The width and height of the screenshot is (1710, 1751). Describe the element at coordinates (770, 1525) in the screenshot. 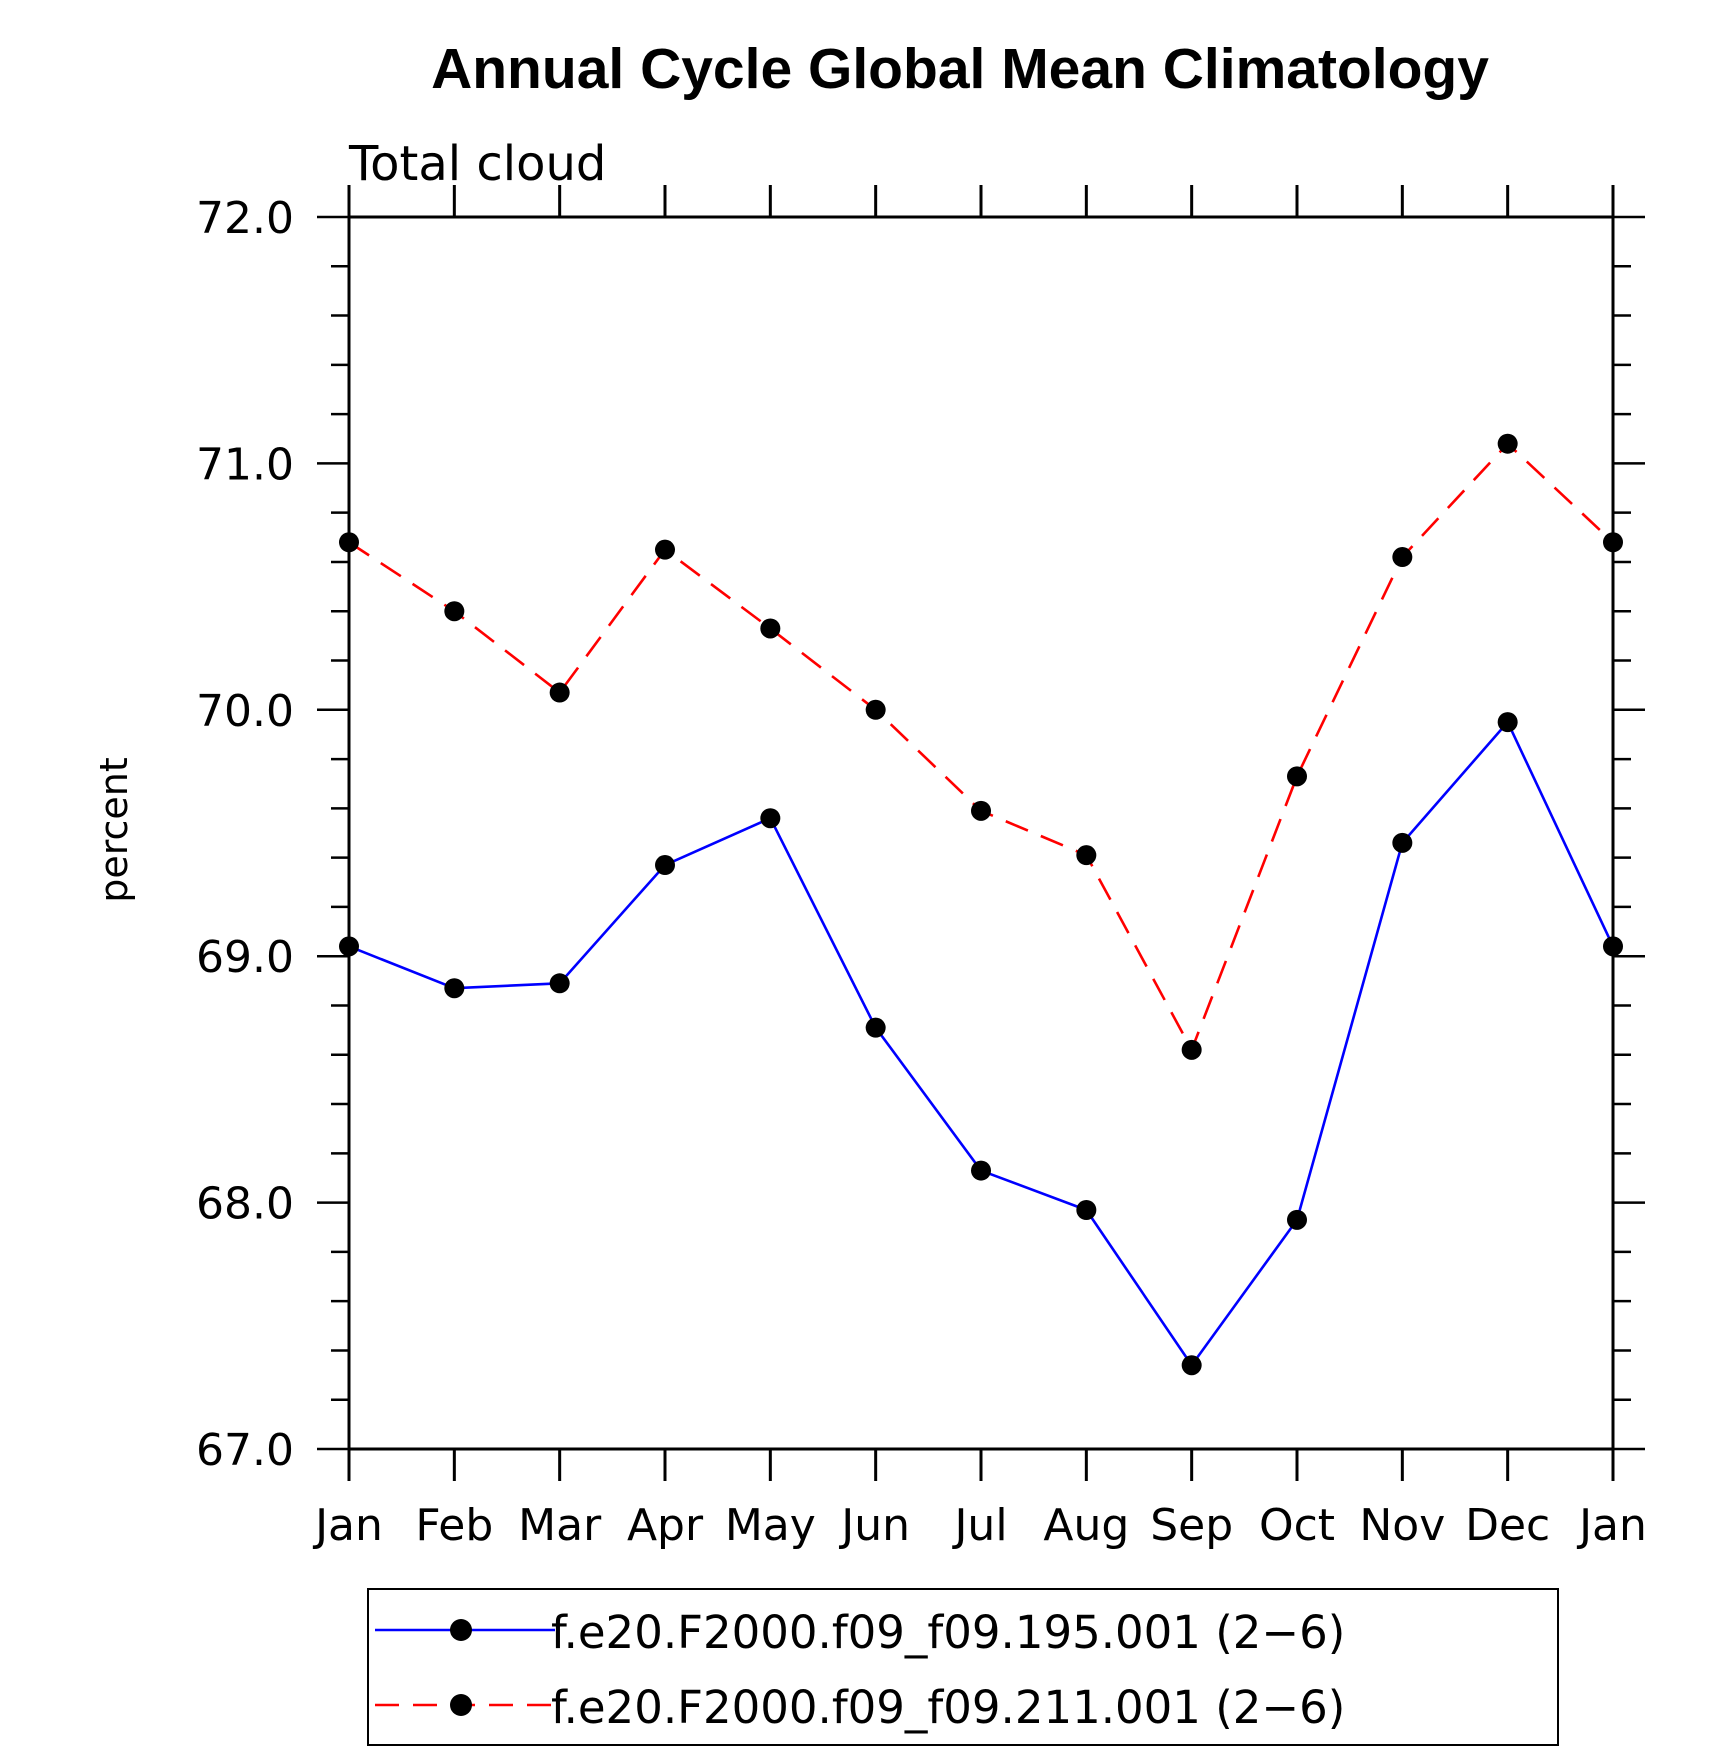

I see `x-tick-label: May` at that location.